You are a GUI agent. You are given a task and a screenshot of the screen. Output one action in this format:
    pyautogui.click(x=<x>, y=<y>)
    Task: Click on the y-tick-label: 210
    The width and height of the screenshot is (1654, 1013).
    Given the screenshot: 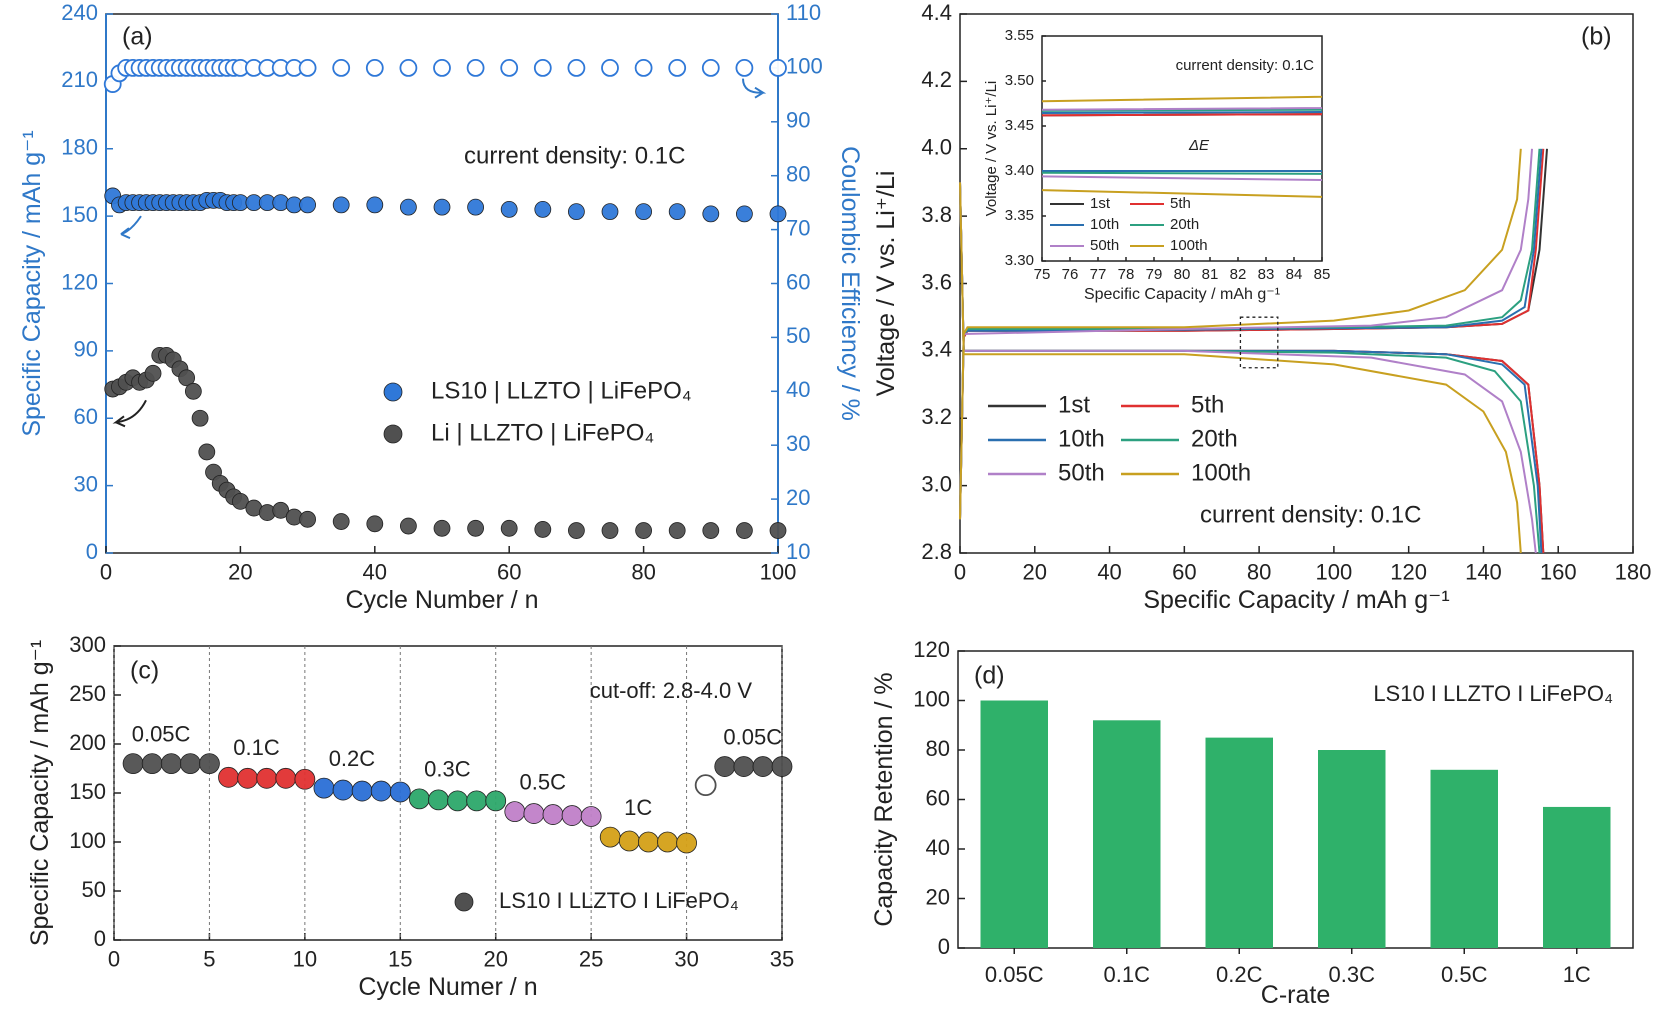 What is the action you would take?
    pyautogui.click(x=79, y=79)
    